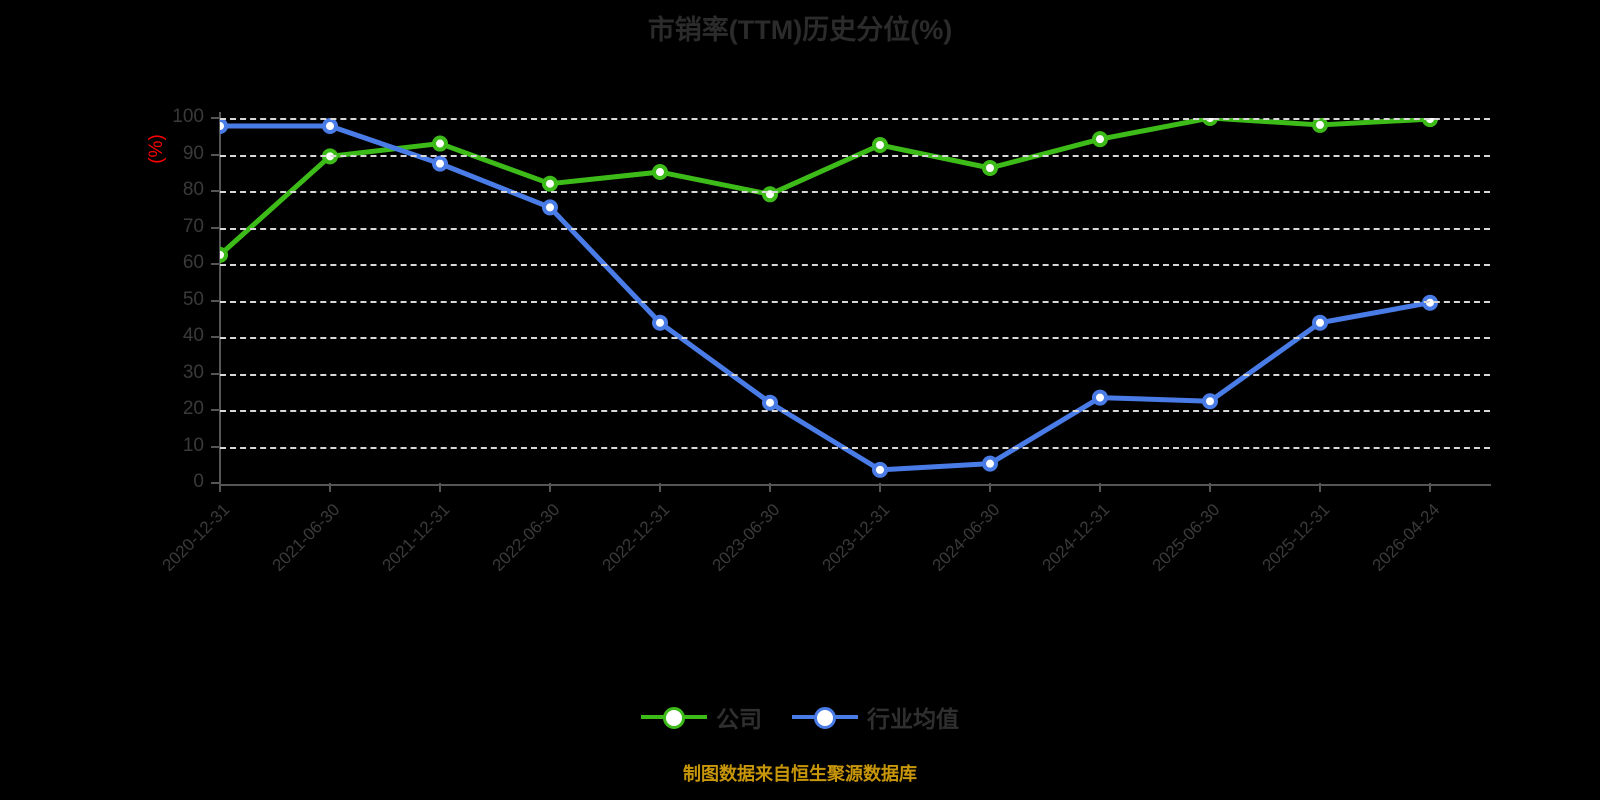 The image size is (1600, 800). What do you see at coordinates (855, 485) in the screenshot?
I see `x-axis-line` at bounding box center [855, 485].